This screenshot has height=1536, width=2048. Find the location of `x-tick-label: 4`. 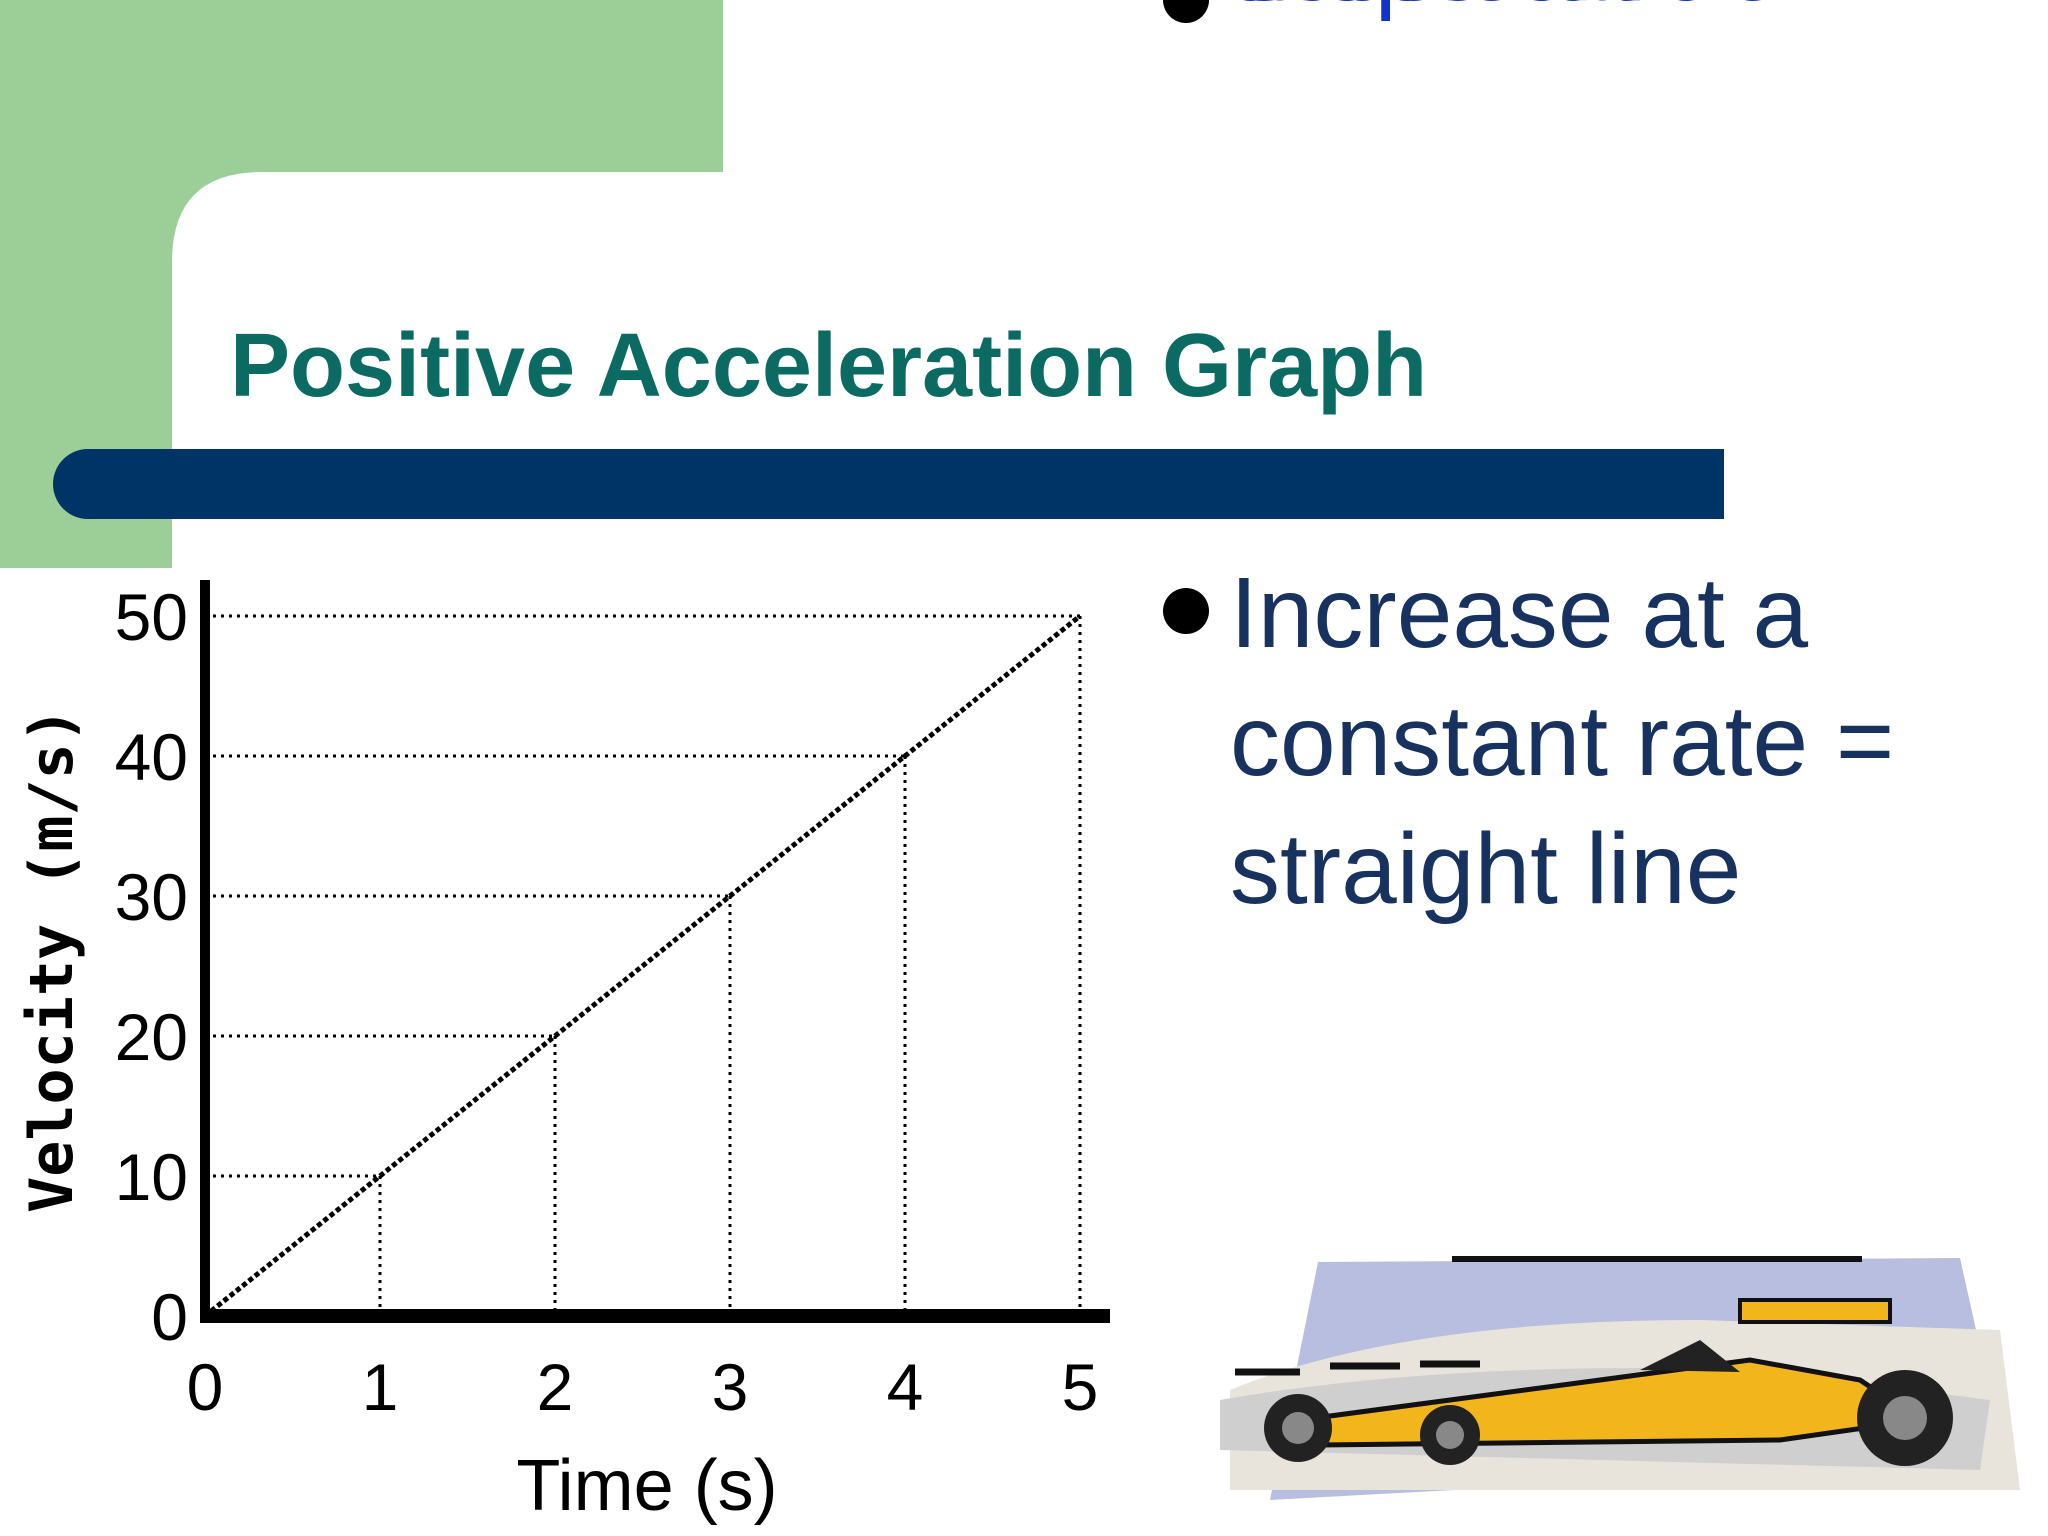

x-tick-label: 4 is located at coordinates (905, 1387).